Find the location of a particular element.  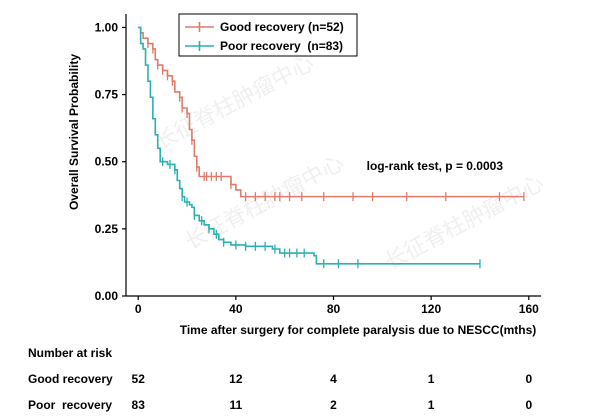

risk-values: 52 12 4 1 0 83 11 2 1 0 is located at coordinates (332, 392).